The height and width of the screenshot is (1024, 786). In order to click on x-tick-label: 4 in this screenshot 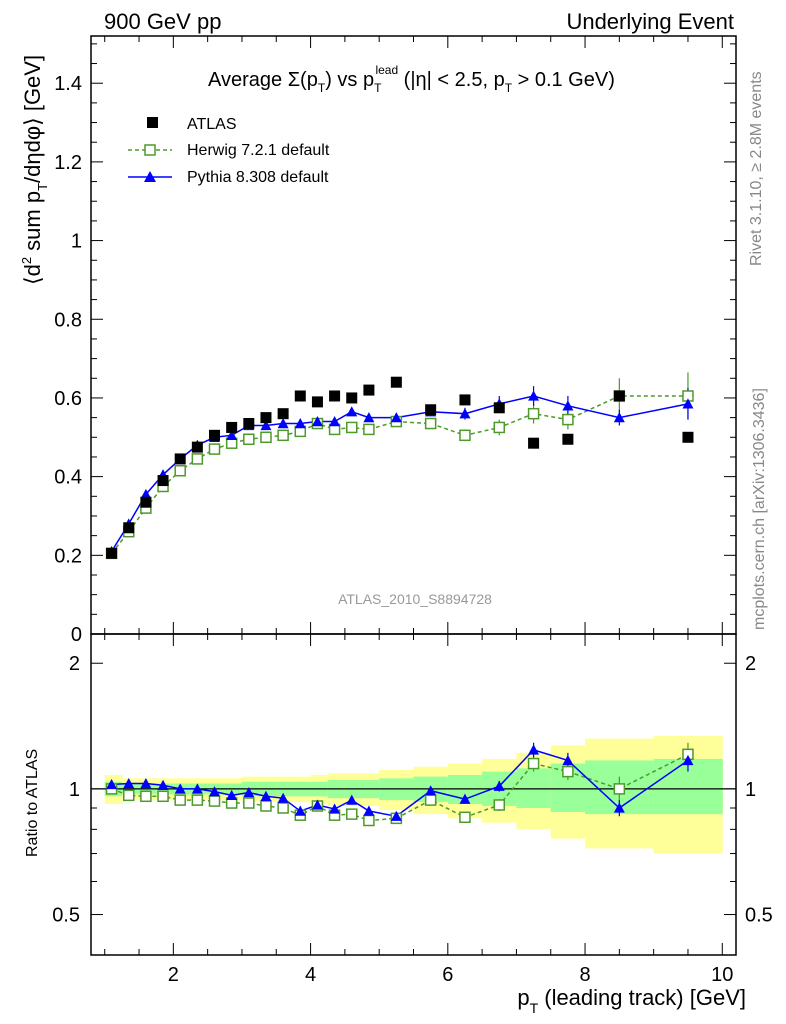, I will do `click(310, 975)`.